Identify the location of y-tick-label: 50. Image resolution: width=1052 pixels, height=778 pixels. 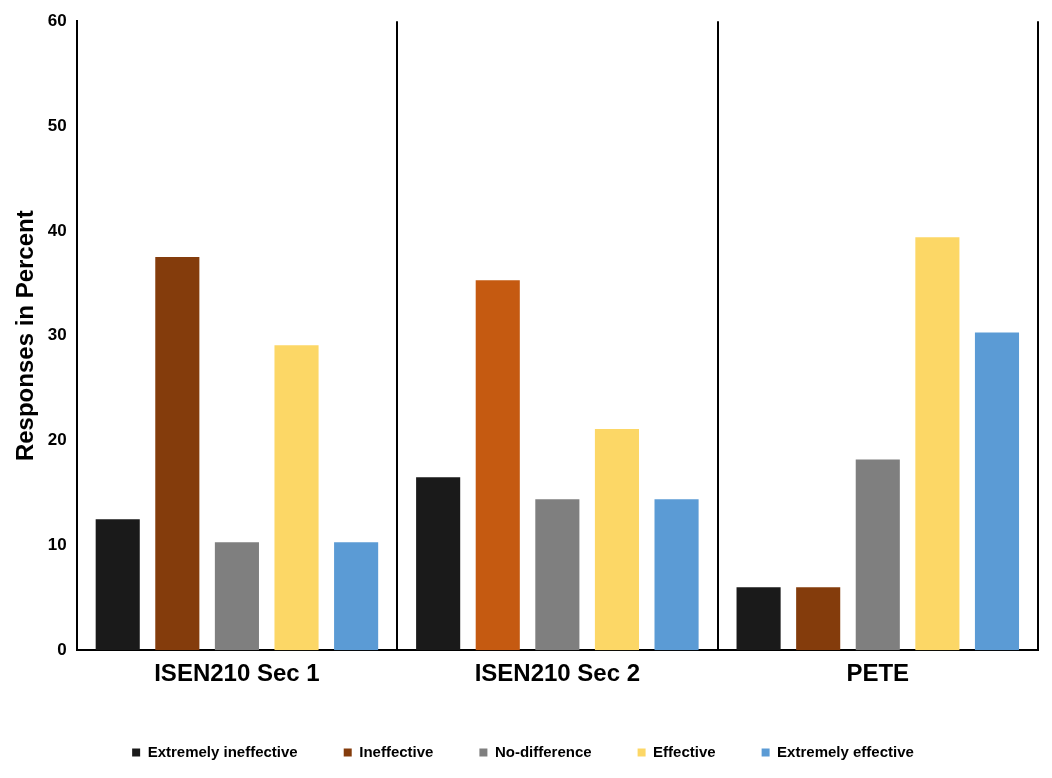
(57, 125).